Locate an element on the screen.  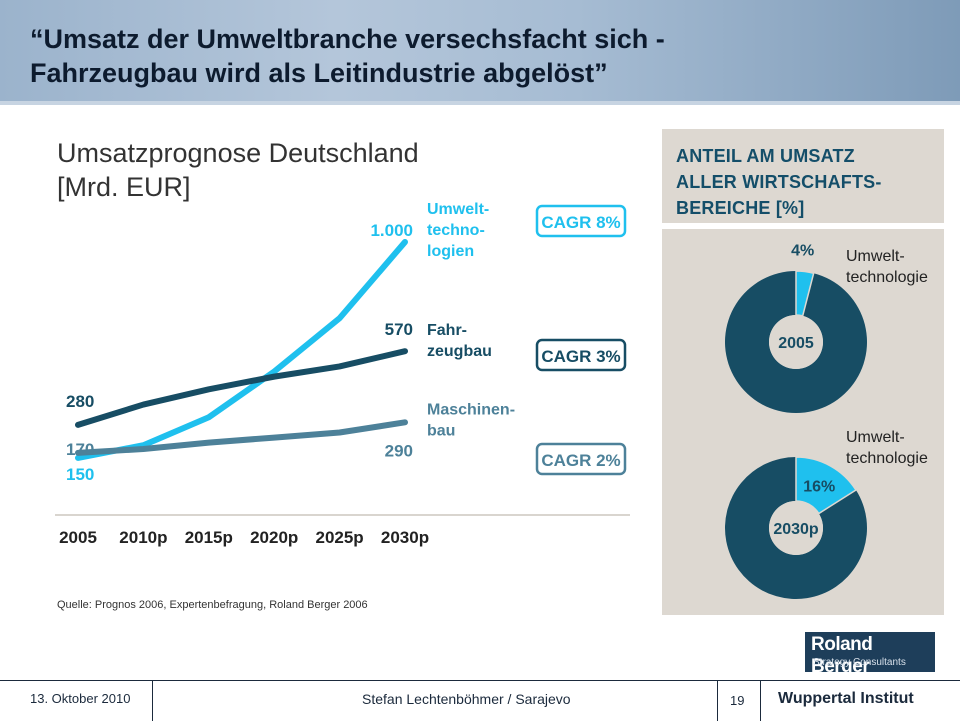
x-tick-label: 2015p is located at coordinates (209, 537).